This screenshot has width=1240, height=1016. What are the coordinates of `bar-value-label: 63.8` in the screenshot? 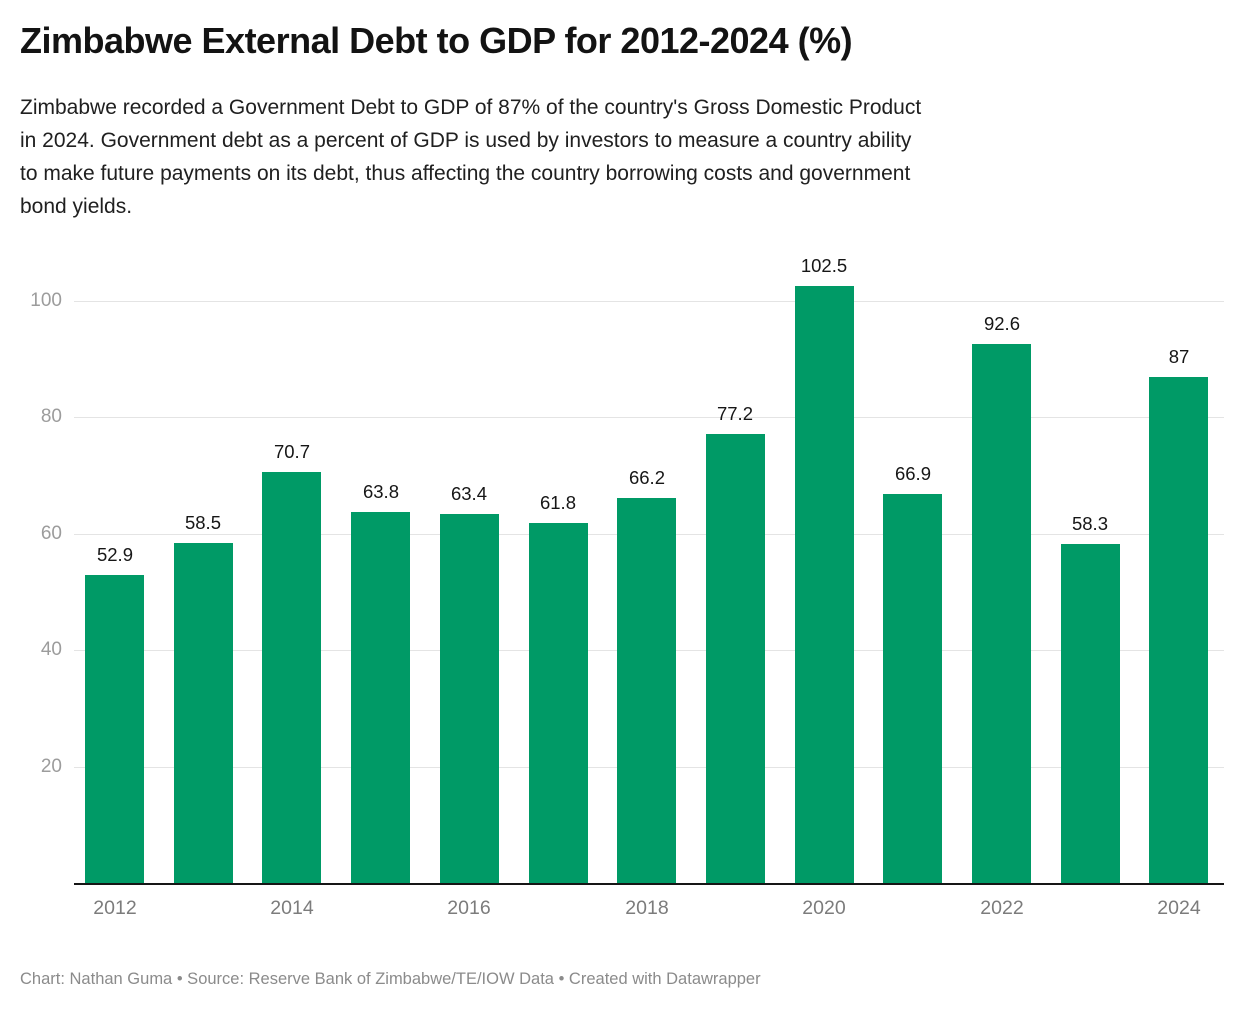 It's located at (380, 491).